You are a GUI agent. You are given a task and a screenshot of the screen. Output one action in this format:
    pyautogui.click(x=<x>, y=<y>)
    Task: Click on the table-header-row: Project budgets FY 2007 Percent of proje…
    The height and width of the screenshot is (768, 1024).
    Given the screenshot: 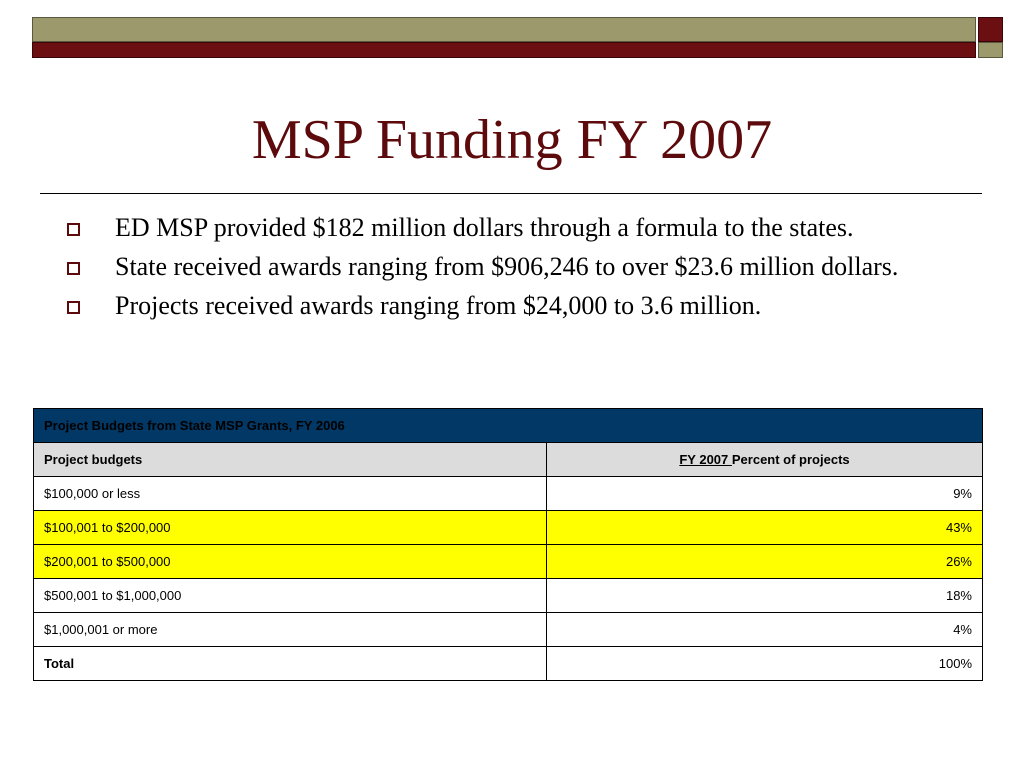 What is the action you would take?
    pyautogui.click(x=508, y=459)
    